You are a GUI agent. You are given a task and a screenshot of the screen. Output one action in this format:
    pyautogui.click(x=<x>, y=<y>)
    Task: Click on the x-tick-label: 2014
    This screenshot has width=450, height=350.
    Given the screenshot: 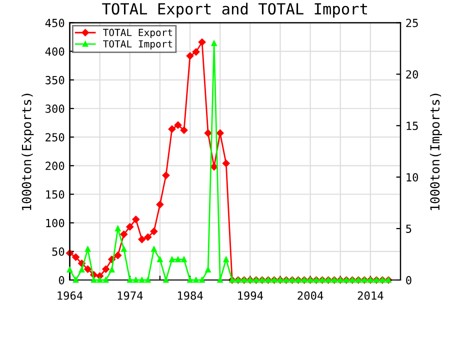 What is the action you would take?
    pyautogui.click(x=371, y=295)
    